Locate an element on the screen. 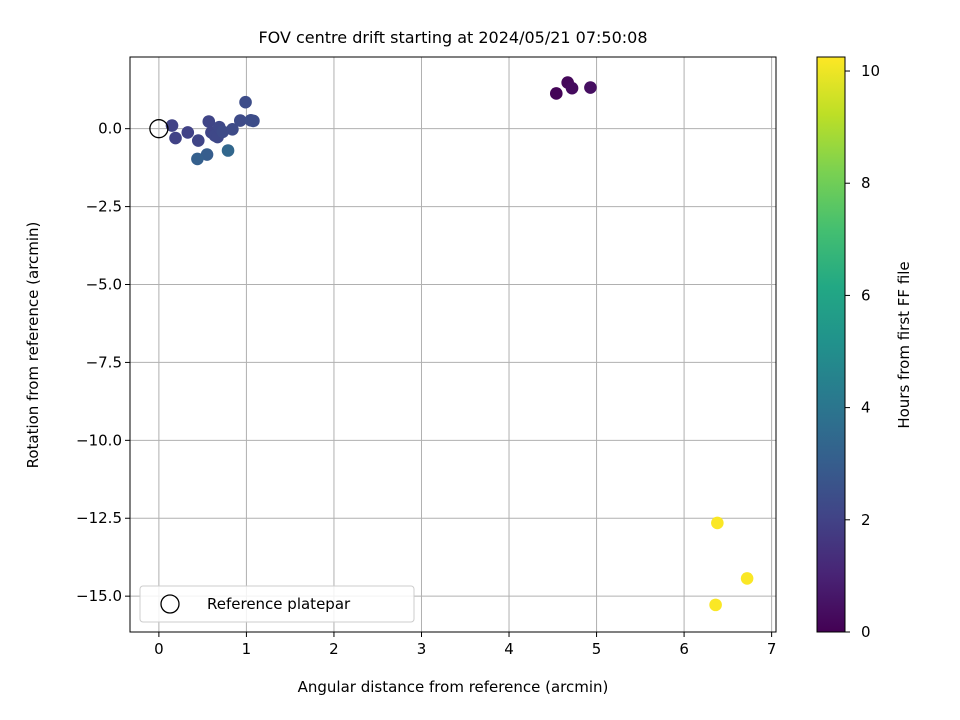 This screenshot has height=720, width=960. y-tick-label-3: −7.5 is located at coordinates (104, 362).